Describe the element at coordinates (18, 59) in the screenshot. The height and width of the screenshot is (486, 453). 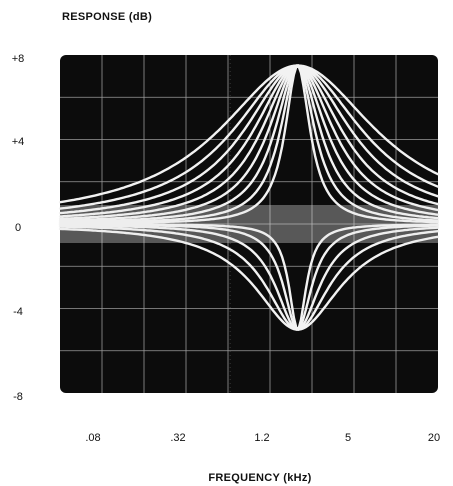
I see `y-tick-label: +8` at that location.